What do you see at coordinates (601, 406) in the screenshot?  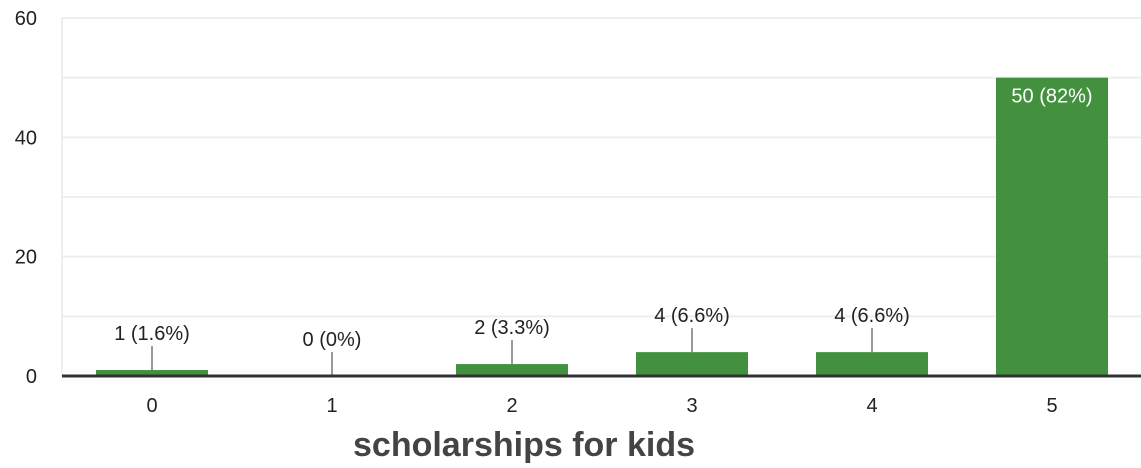 I see `x-axis-ticks: 0 1 2 3 4 5` at bounding box center [601, 406].